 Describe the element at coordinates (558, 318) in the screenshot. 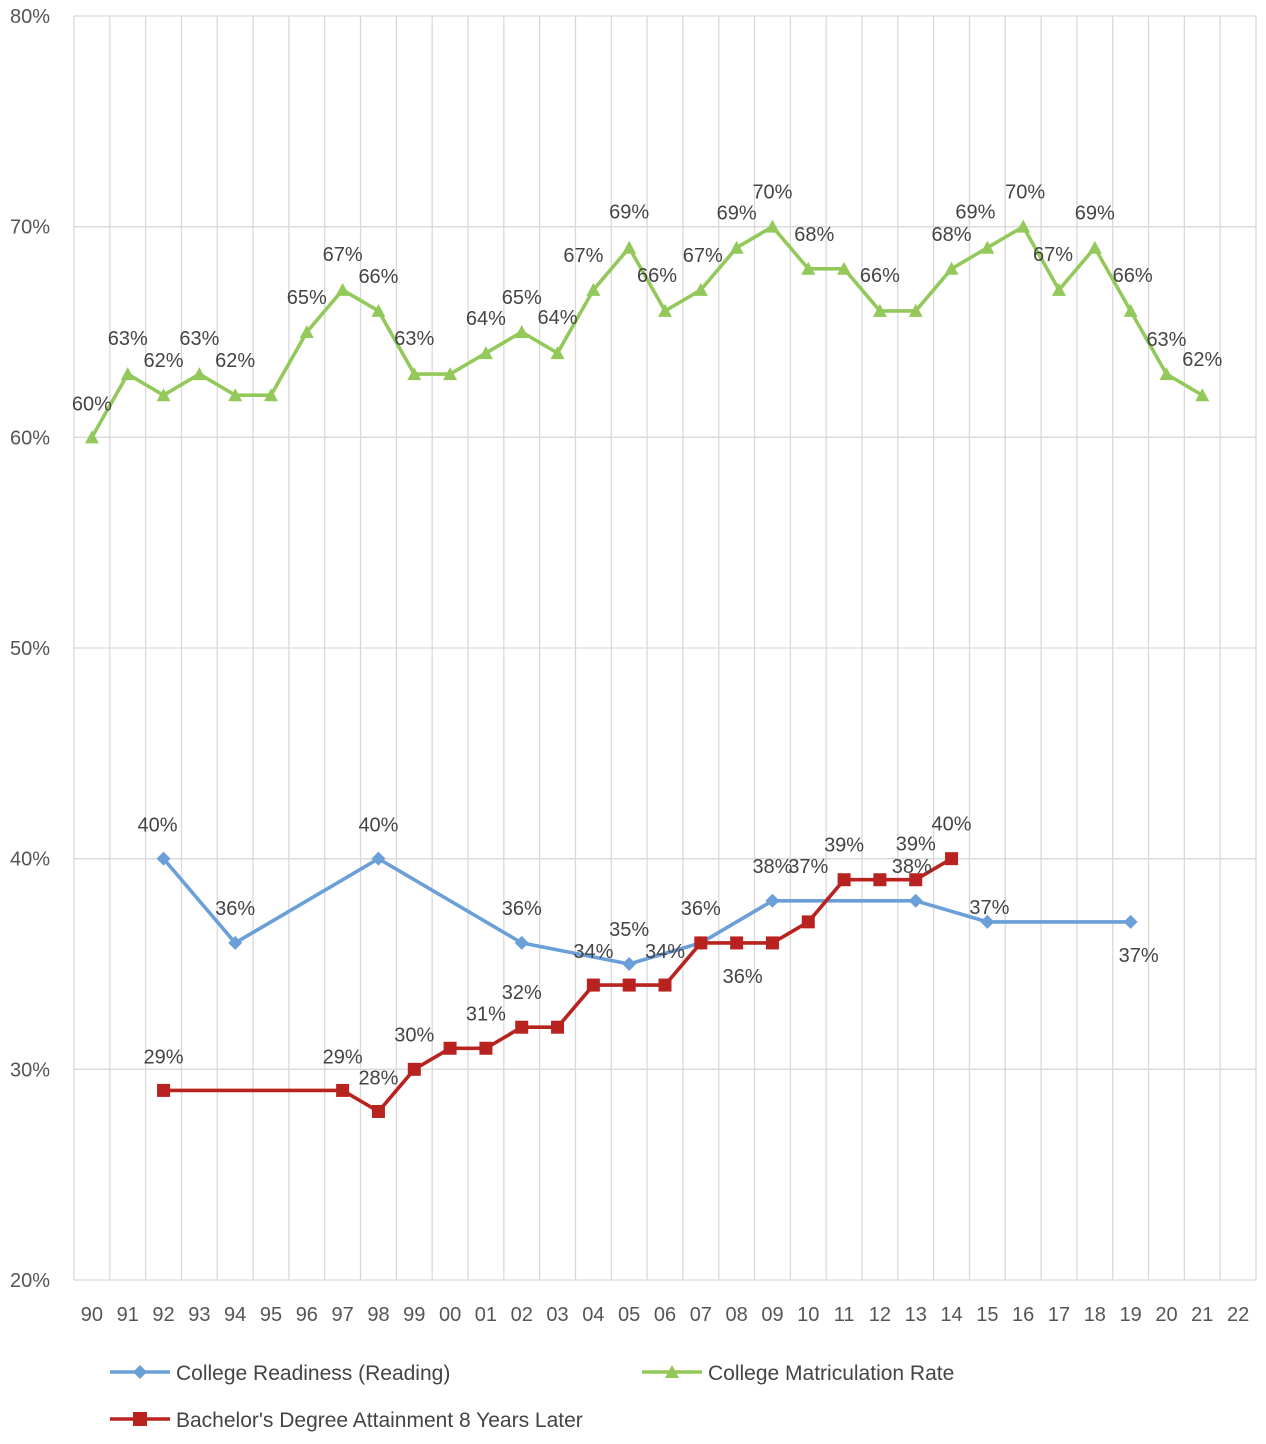

I see `data-label: 64%` at that location.